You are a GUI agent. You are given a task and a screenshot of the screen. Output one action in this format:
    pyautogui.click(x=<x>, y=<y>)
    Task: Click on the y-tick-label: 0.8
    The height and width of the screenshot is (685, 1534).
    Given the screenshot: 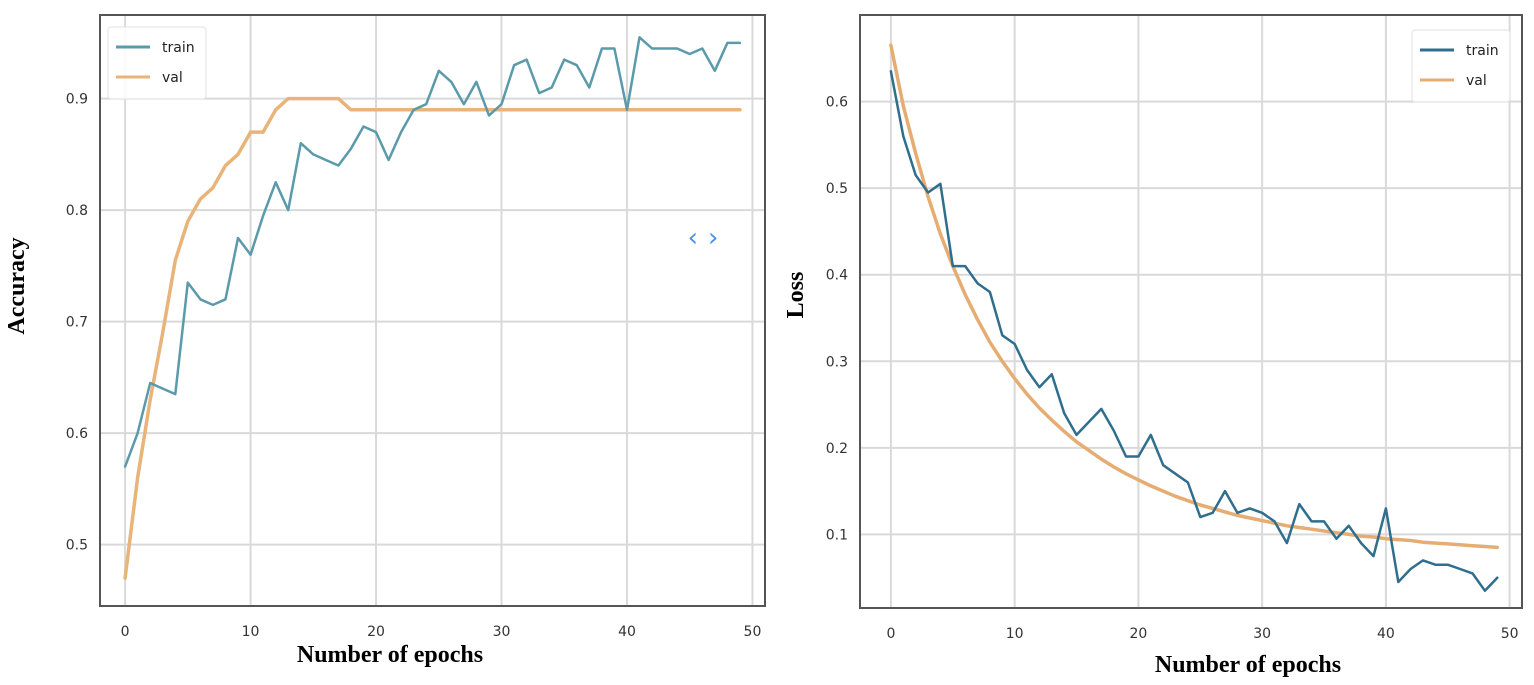 What is the action you would take?
    pyautogui.click(x=77, y=211)
    